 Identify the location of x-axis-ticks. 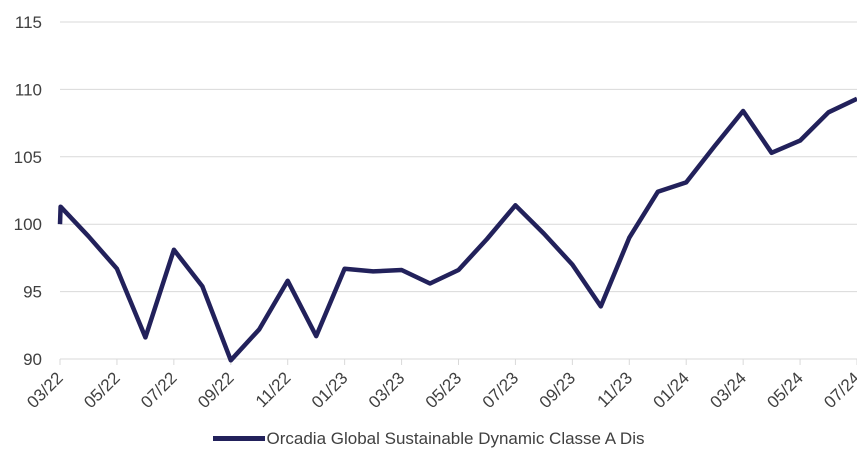
(458, 362).